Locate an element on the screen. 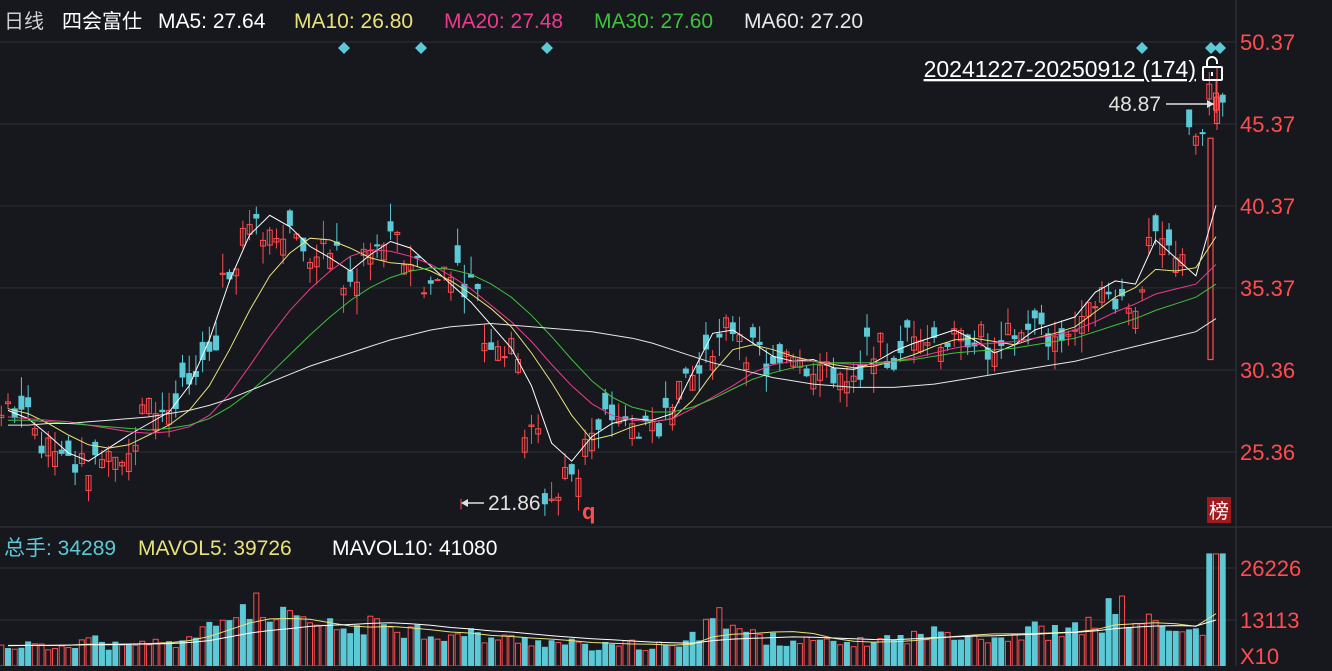 The width and height of the screenshot is (1332, 671). low-price-value: 21.86 is located at coordinates (514, 503).